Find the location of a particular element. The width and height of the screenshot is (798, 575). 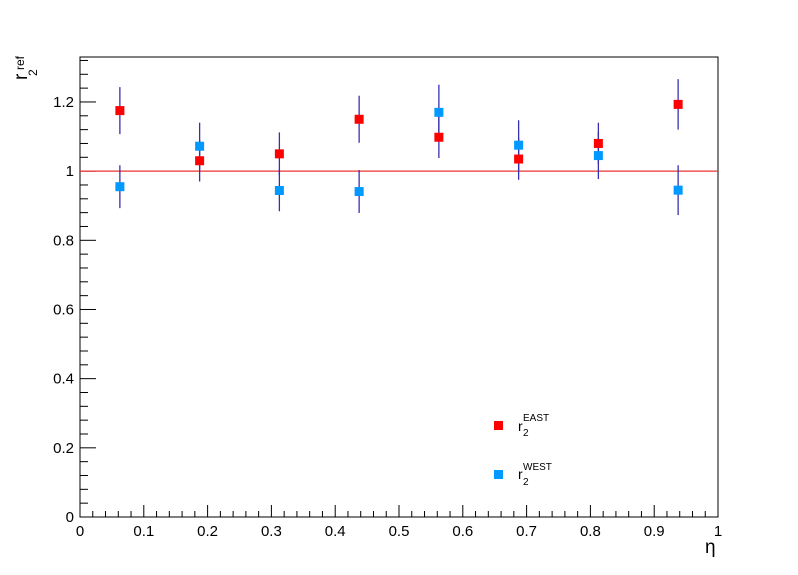

y-axis-title-main: r is located at coordinates (21, 76).